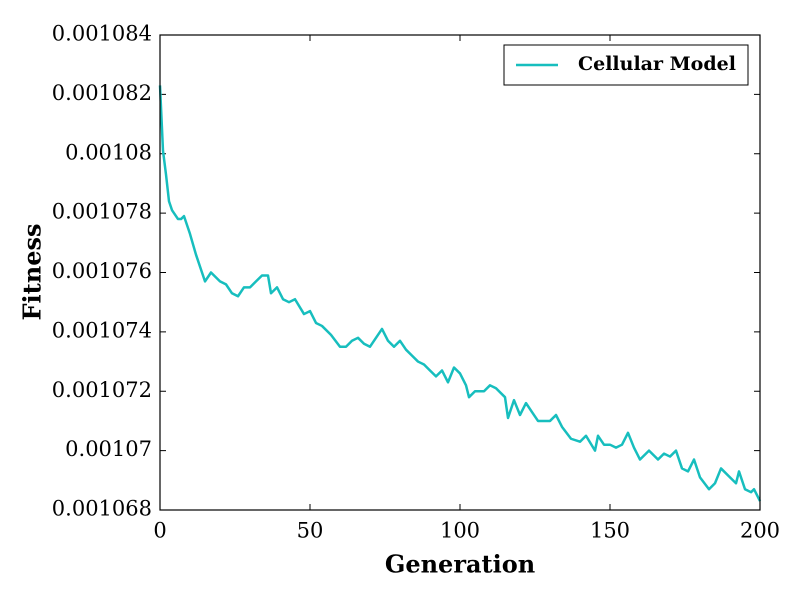 The image size is (800, 600). Describe the element at coordinates (102, 93) in the screenshot. I see `y-tick-label: 0.001082` at that location.